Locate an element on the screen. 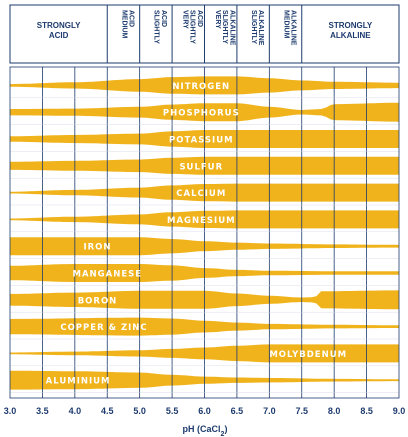  x-axis-ticks: 3.0 3.5 4.0 4.5 5.0 5.5 6.0 6.5 7.0 7.5 8.0 8.5 9.0 is located at coordinates (205, 411).